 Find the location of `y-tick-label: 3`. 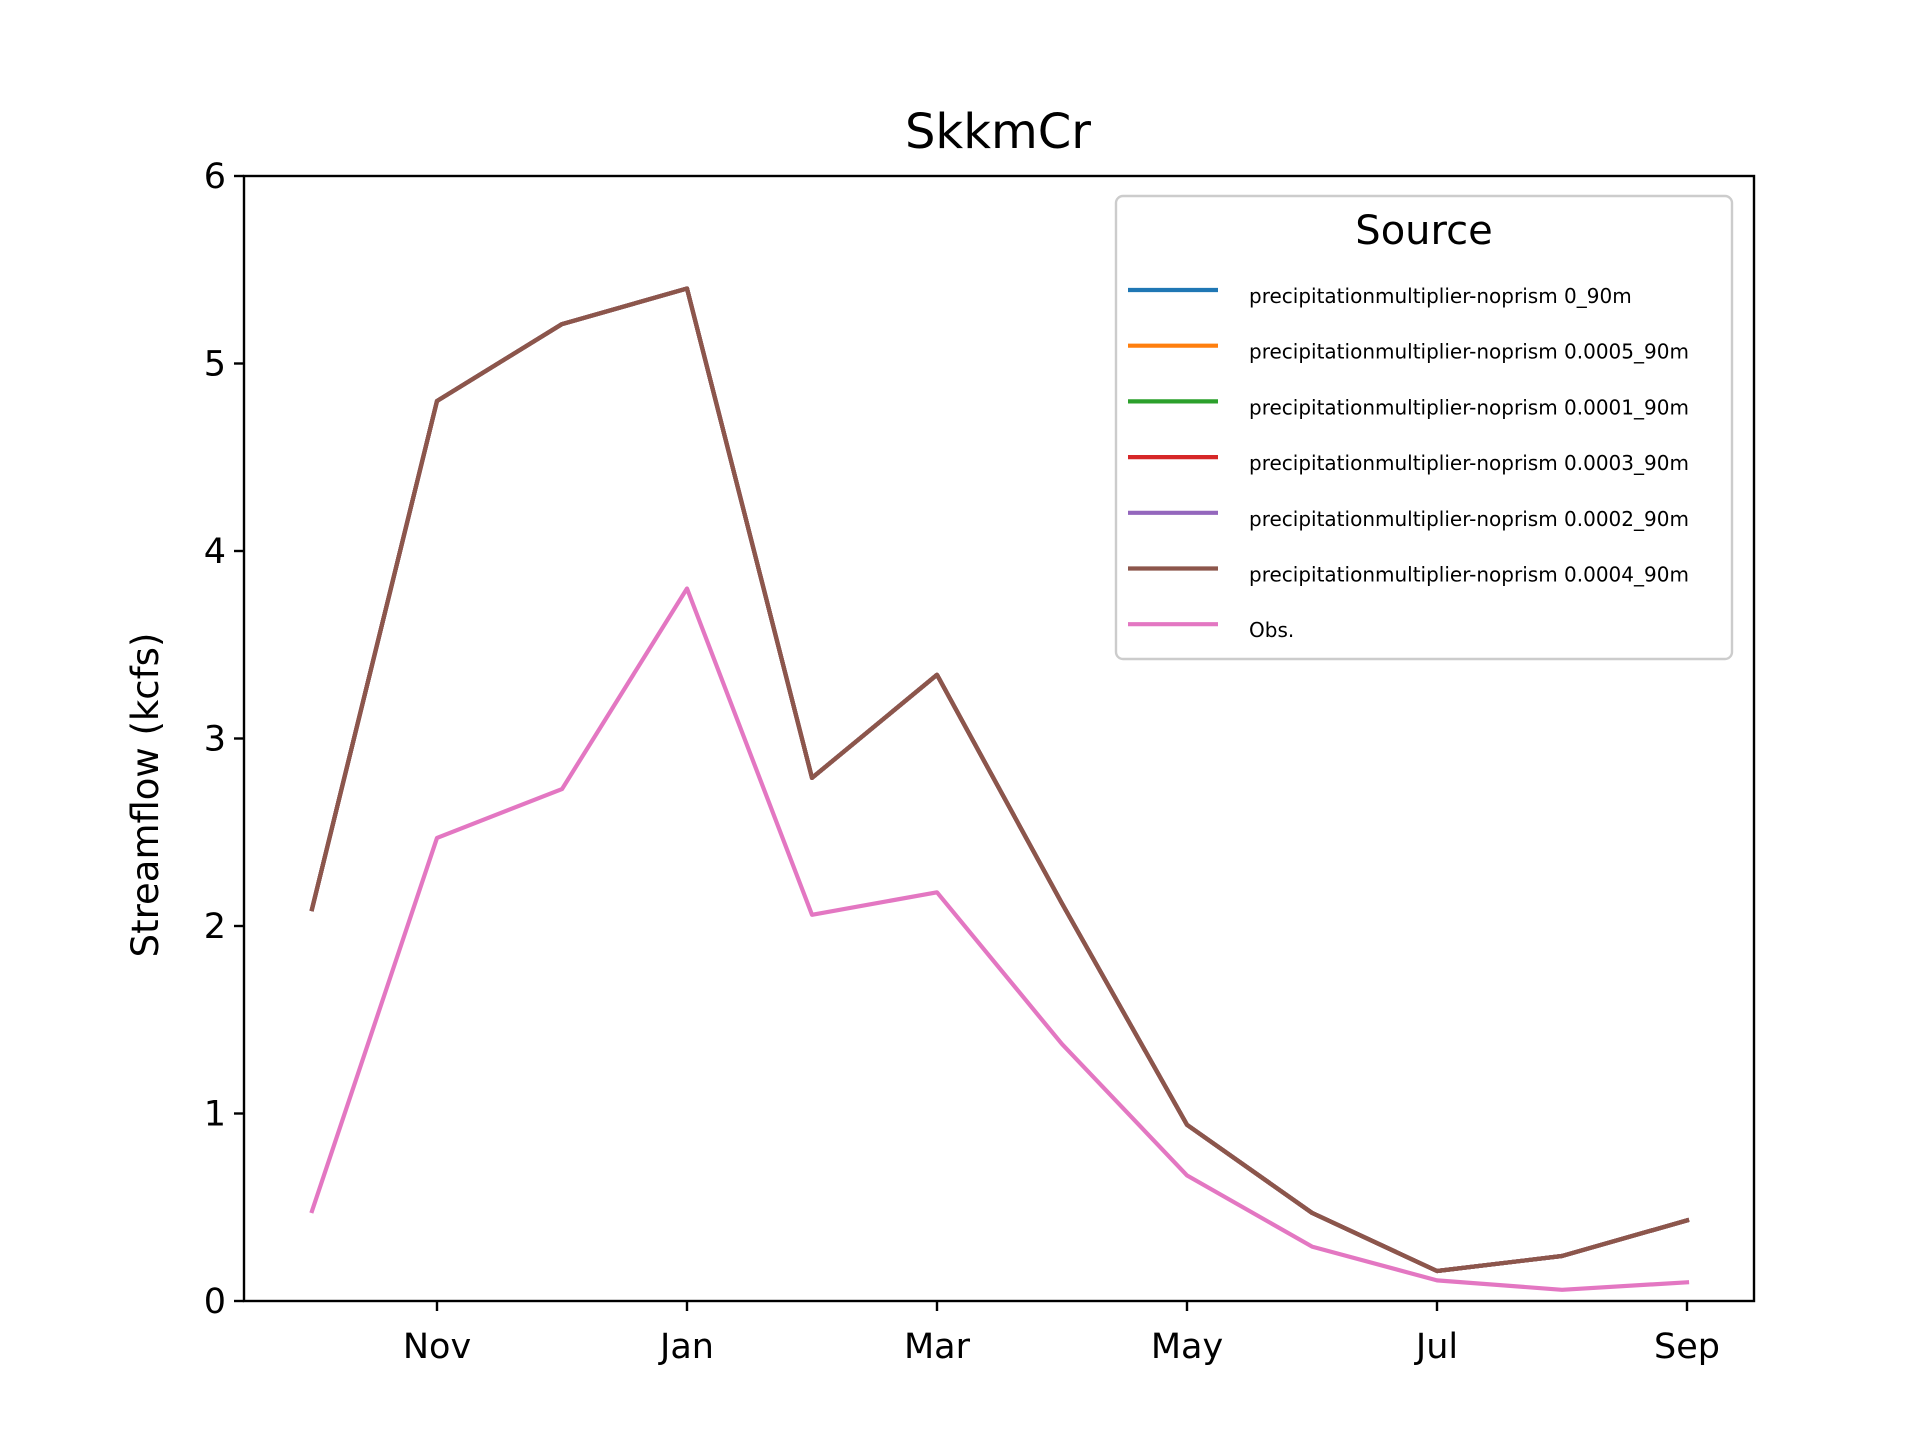

y-tick-label: 3 is located at coordinates (215, 740).